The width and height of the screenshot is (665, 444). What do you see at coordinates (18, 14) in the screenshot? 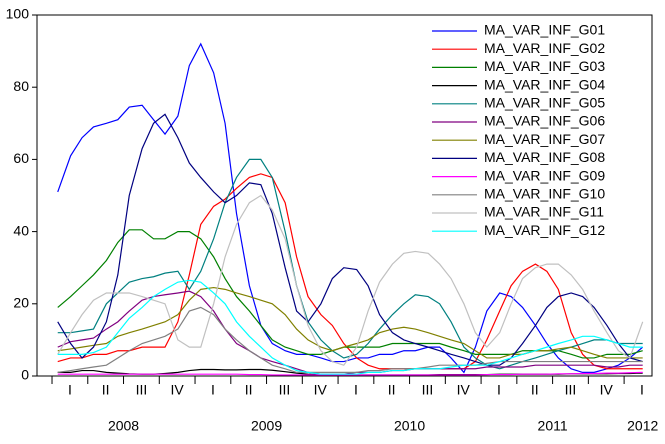
I see `y-tick-label: 100` at bounding box center [18, 14].